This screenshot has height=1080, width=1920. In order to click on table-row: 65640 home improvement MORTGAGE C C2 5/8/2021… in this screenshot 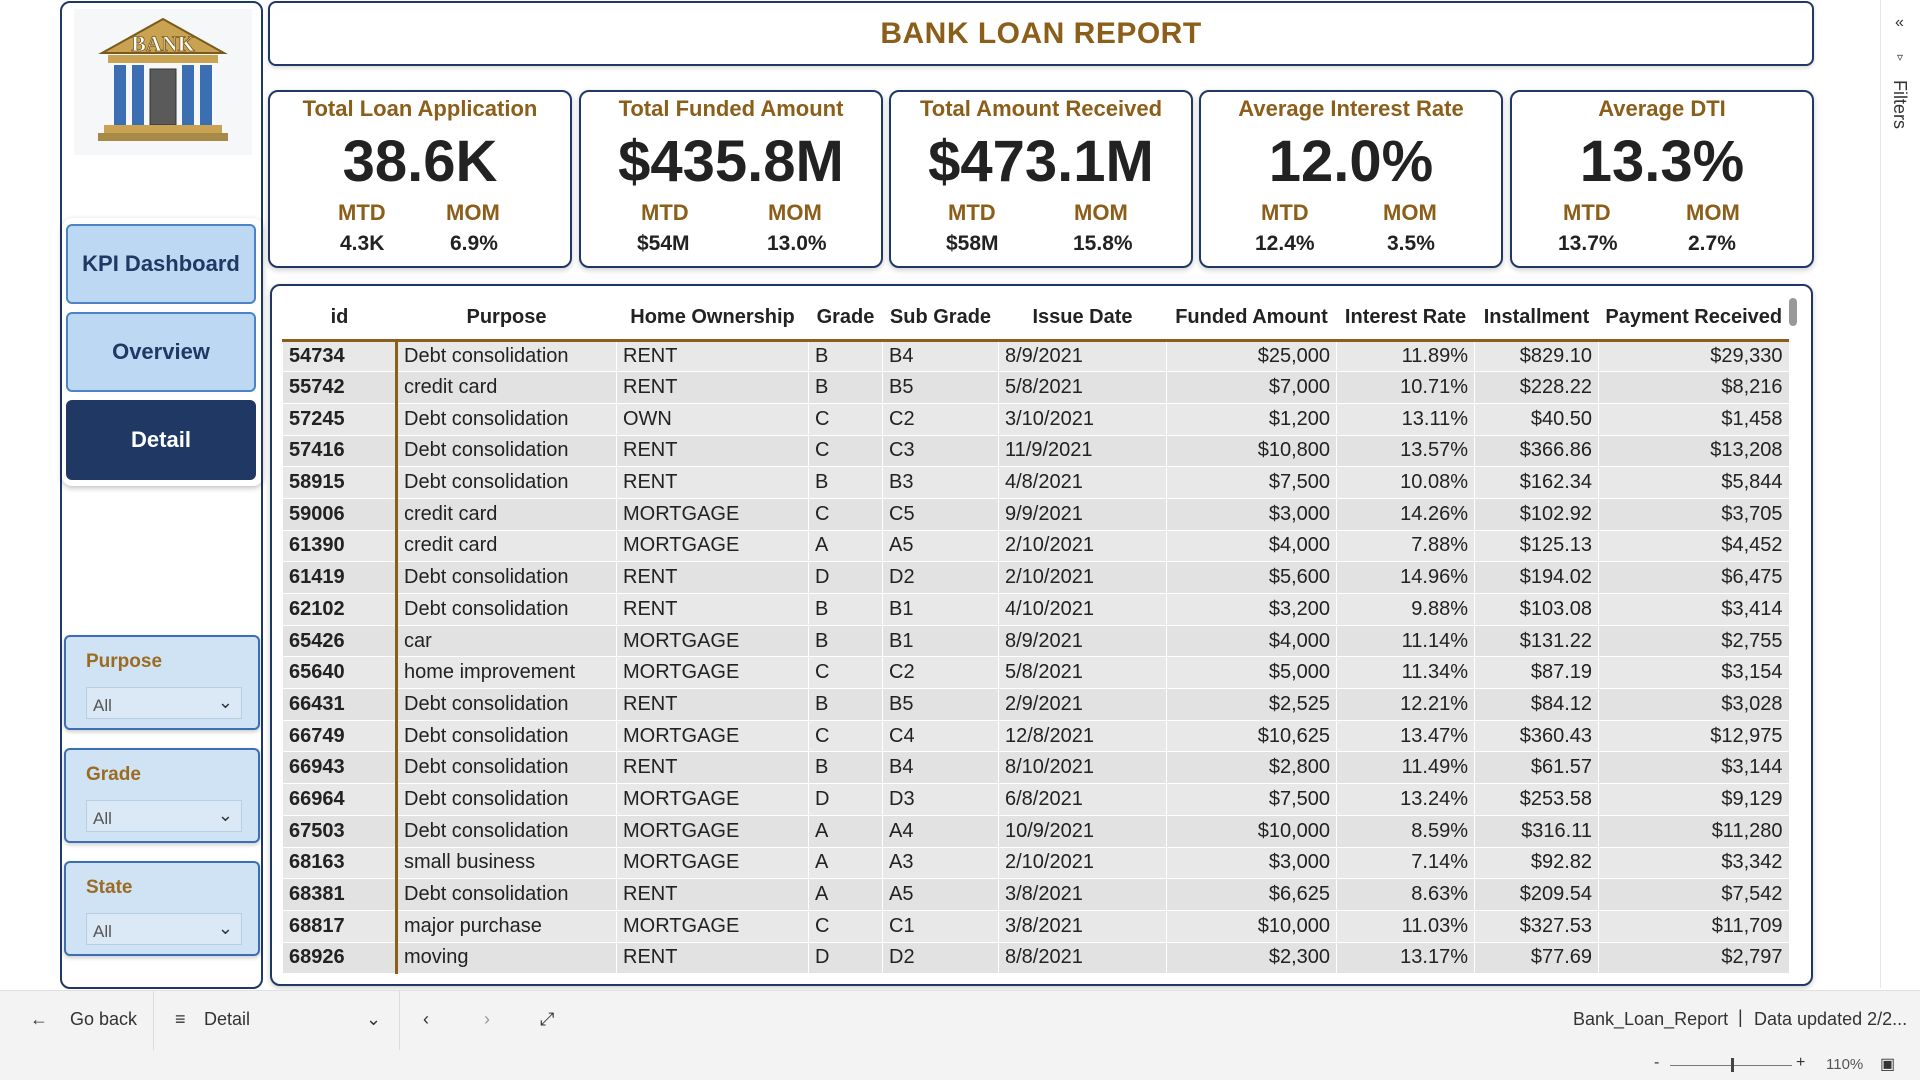, I will do `click(1035, 673)`.